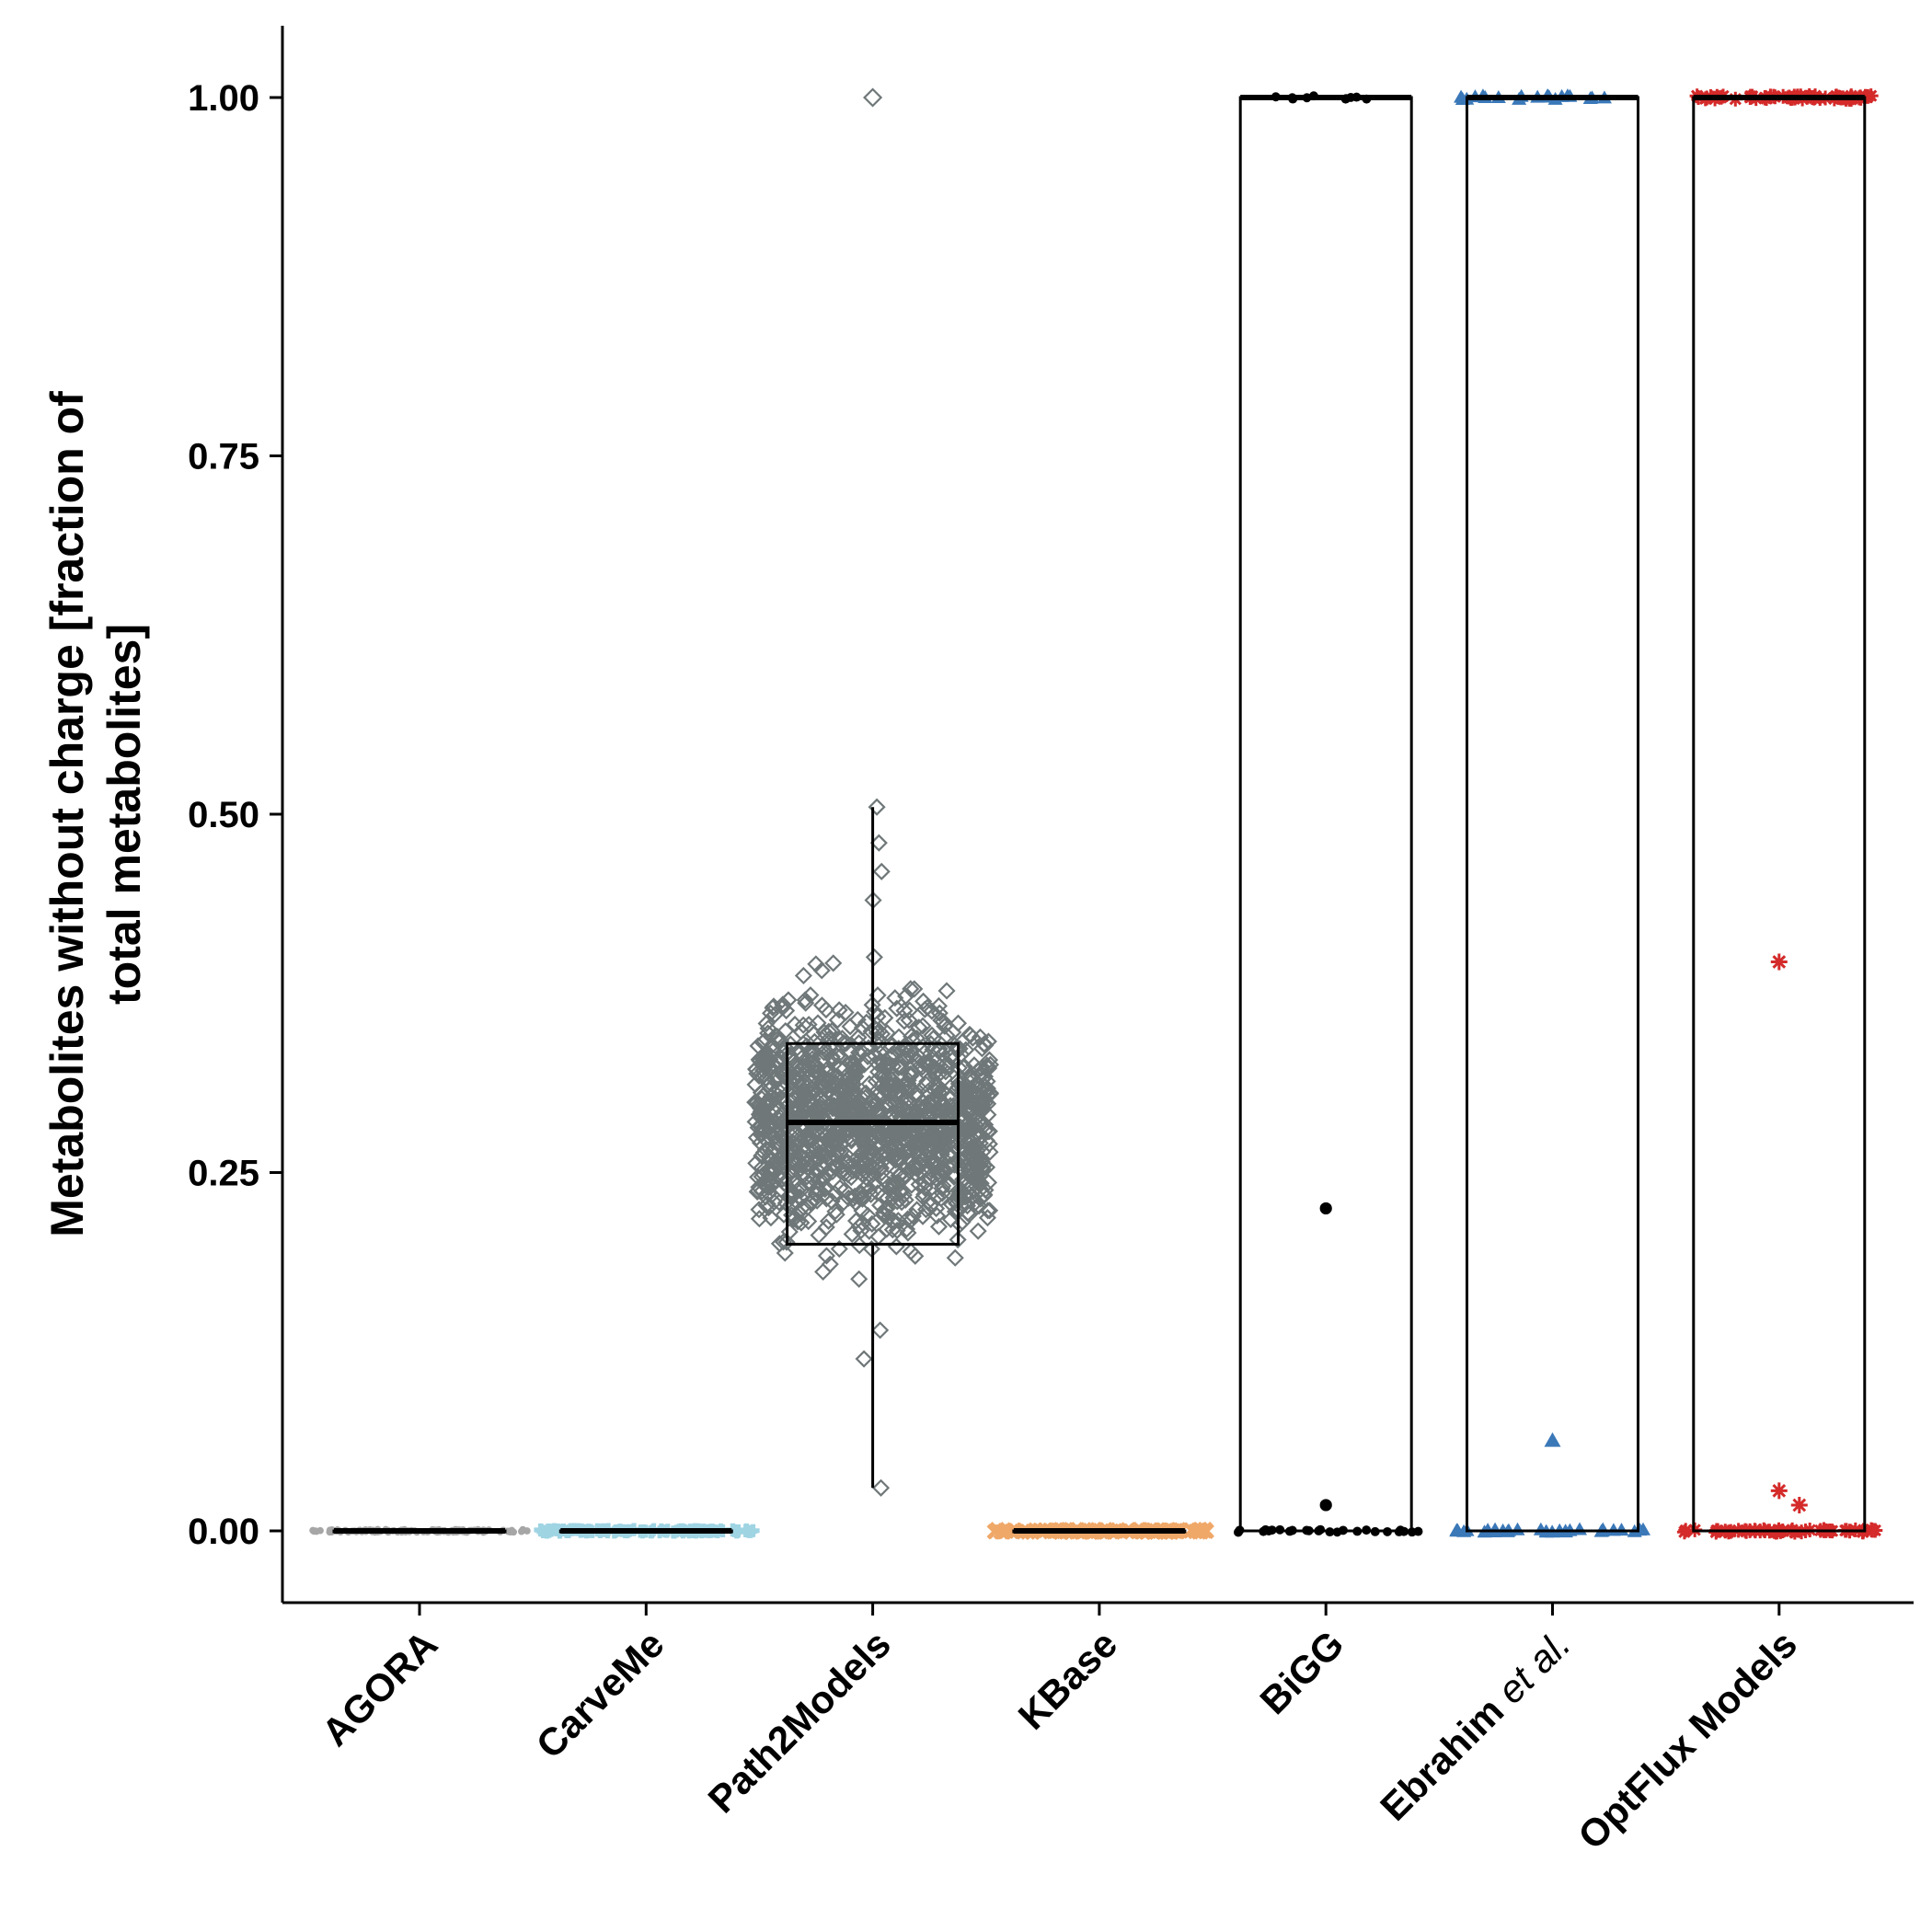 This screenshot has height=1932, width=1932. What do you see at coordinates (1301, 1672) in the screenshot?
I see `x-tick-label: BiGG` at bounding box center [1301, 1672].